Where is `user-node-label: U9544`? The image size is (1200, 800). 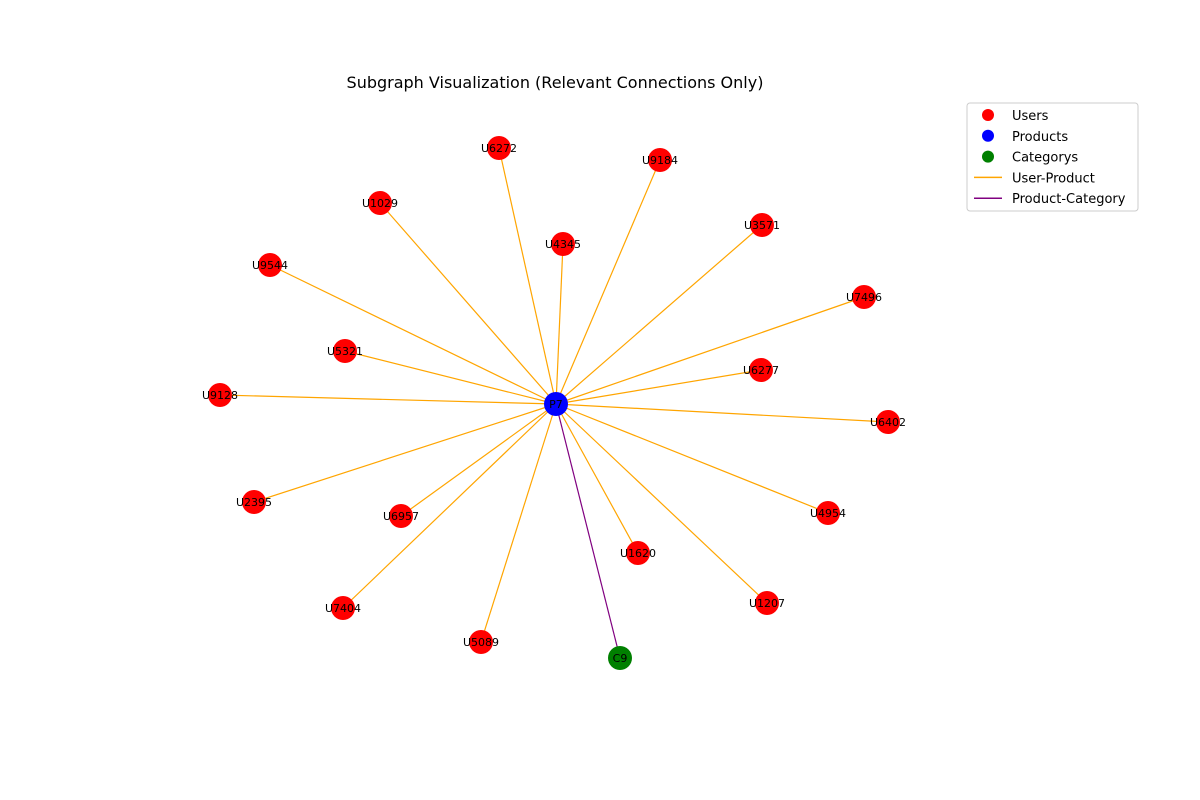
user-node-label: U9544 is located at coordinates (270, 265).